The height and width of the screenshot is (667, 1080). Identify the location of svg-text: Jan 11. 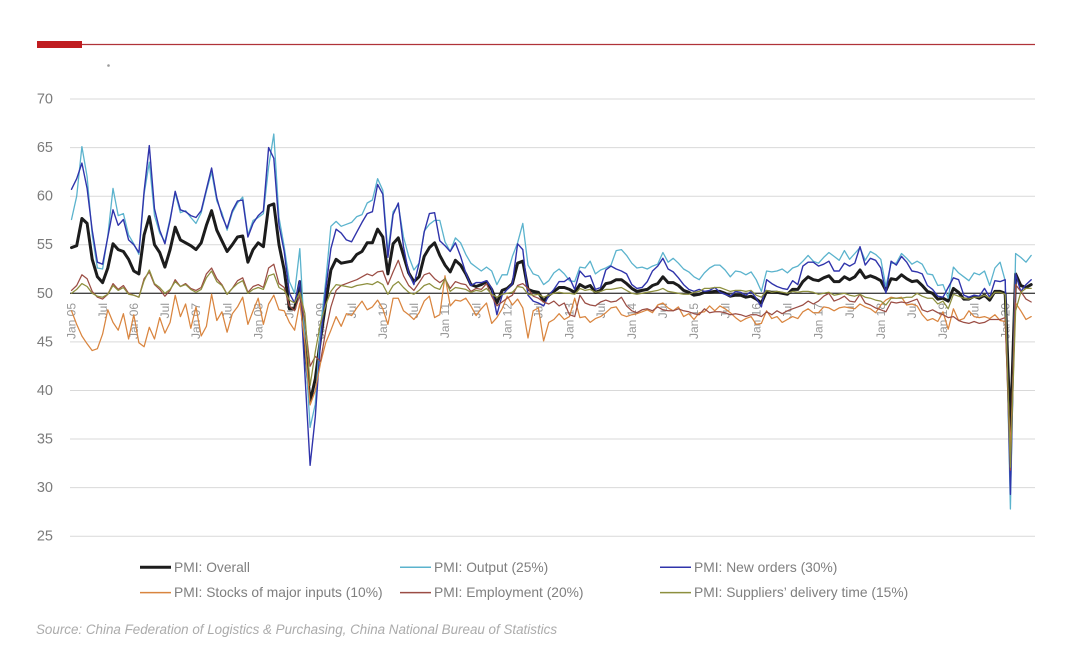
(445, 320).